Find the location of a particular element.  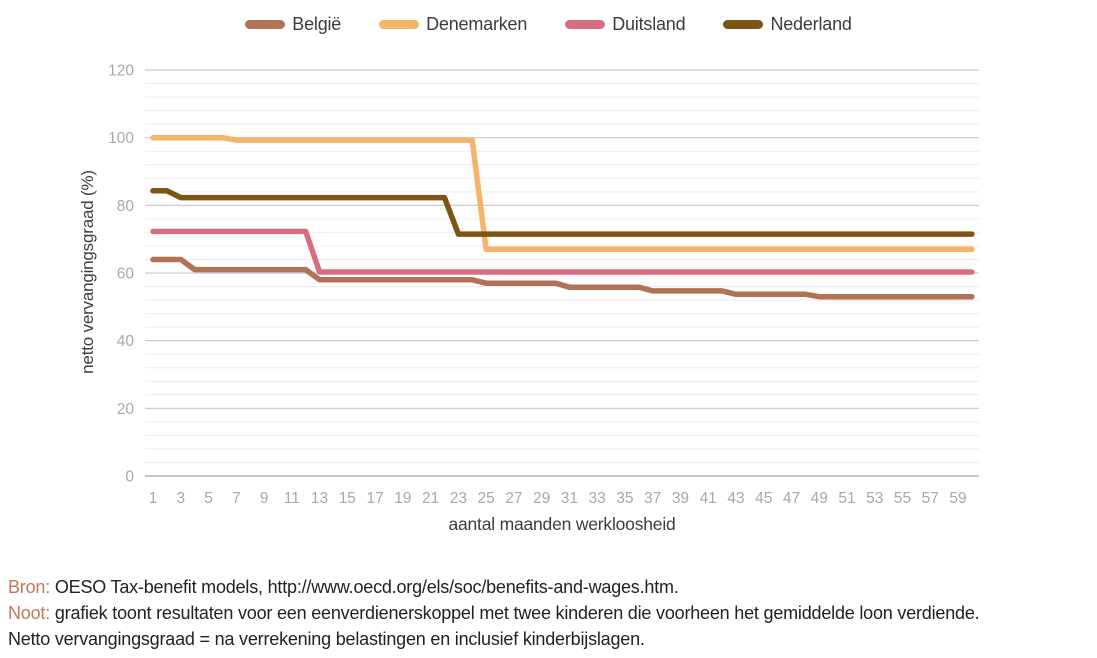

x-tick-label: 51 is located at coordinates (846, 498).